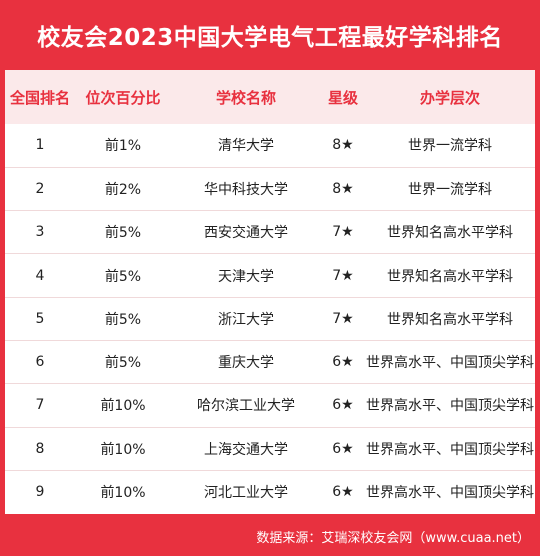  I want to click on table-row: 2 前2% 华中科技大学 8★ 世界一流学科, so click(270, 189).